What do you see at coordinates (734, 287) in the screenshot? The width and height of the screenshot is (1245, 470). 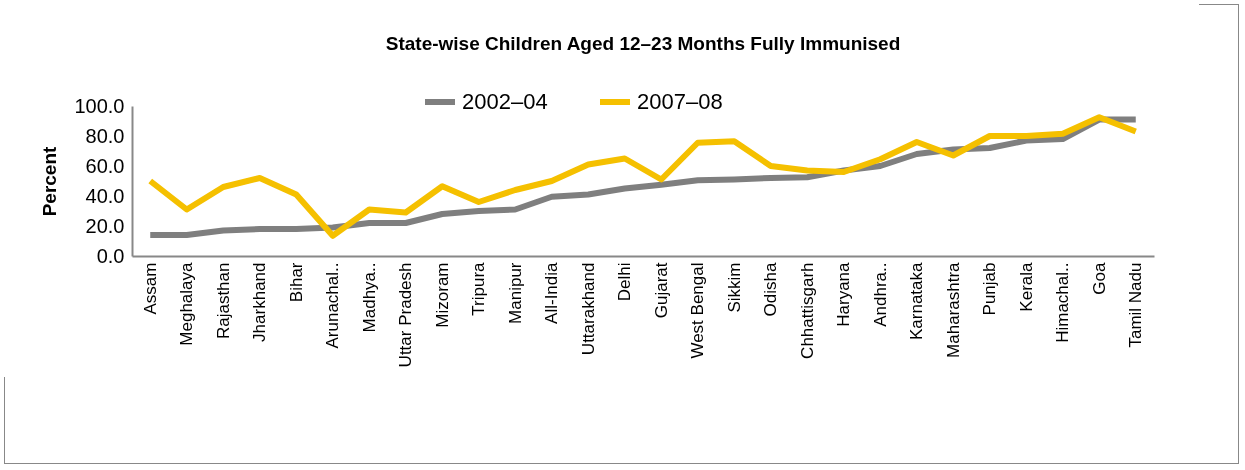 I see `x-tick-label: Sikkim` at bounding box center [734, 287].